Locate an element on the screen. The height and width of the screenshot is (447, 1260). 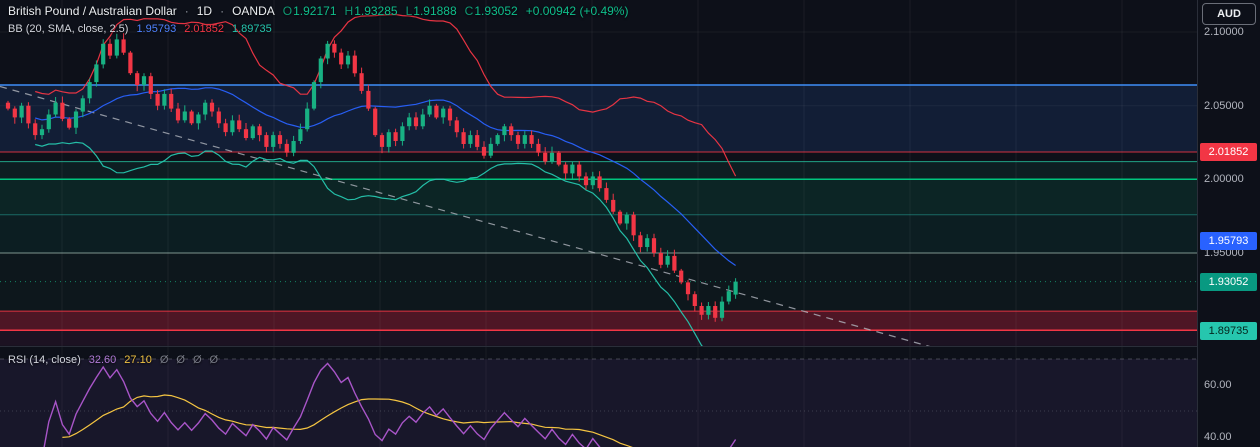
price-axis-label: 2.05000 is located at coordinates (1224, 105).